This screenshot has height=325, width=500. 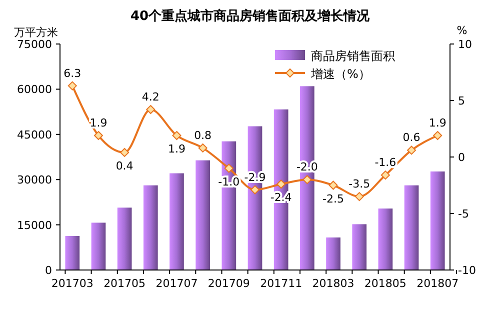 I want to click on y-axis-title: 万平方米, so click(x=36, y=32).